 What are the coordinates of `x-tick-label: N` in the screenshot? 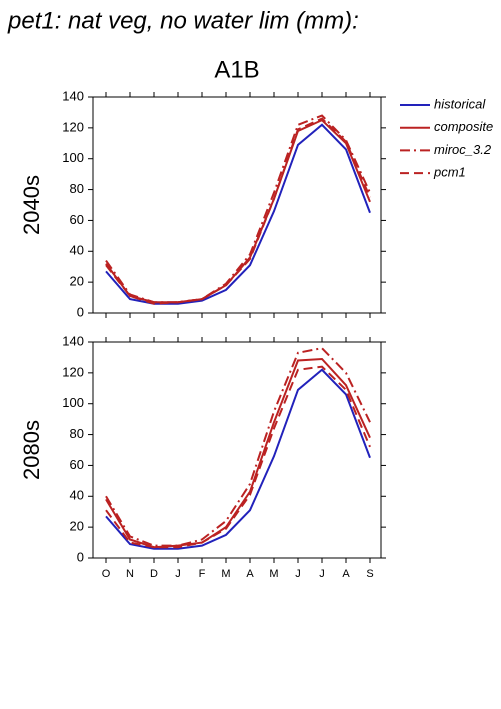 It's located at (130, 574).